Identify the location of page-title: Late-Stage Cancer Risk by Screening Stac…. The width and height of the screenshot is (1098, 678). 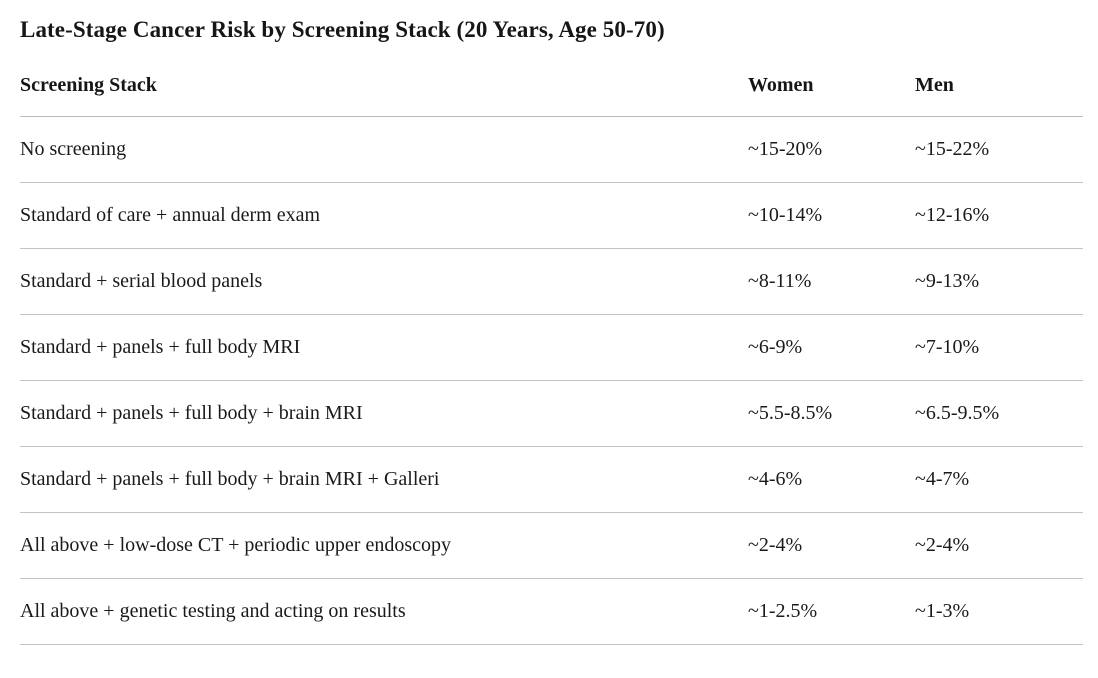
(342, 29).